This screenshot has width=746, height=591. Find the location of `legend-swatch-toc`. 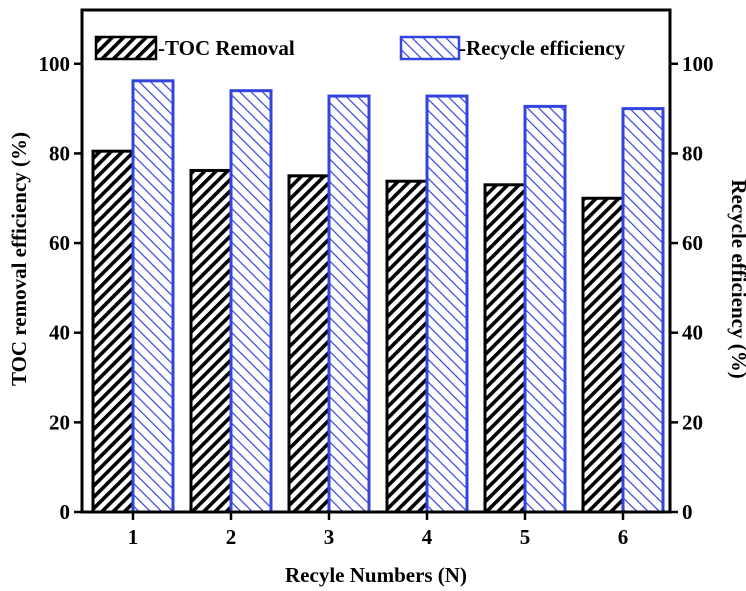

legend-swatch-toc is located at coordinates (126, 48).